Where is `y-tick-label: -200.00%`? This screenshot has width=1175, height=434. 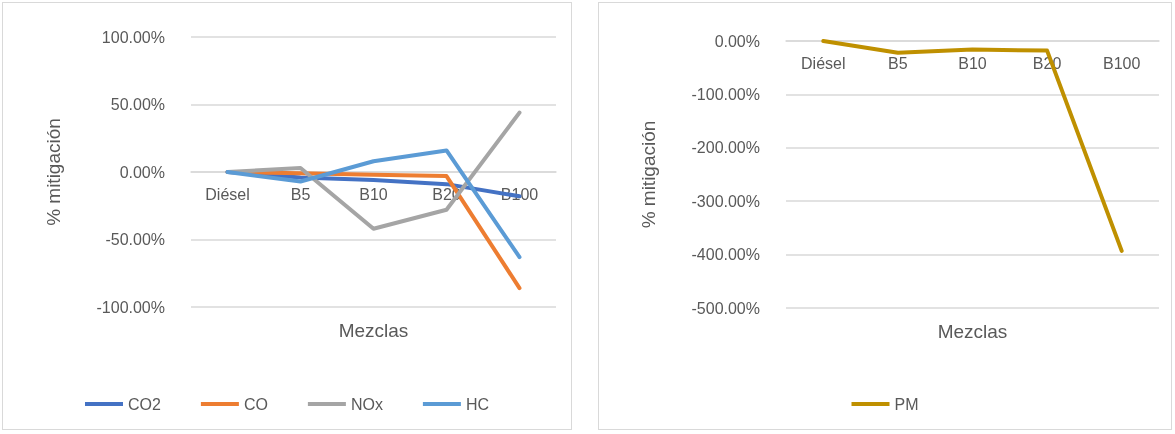 y-tick-label: -200.00% is located at coordinates (725, 148).